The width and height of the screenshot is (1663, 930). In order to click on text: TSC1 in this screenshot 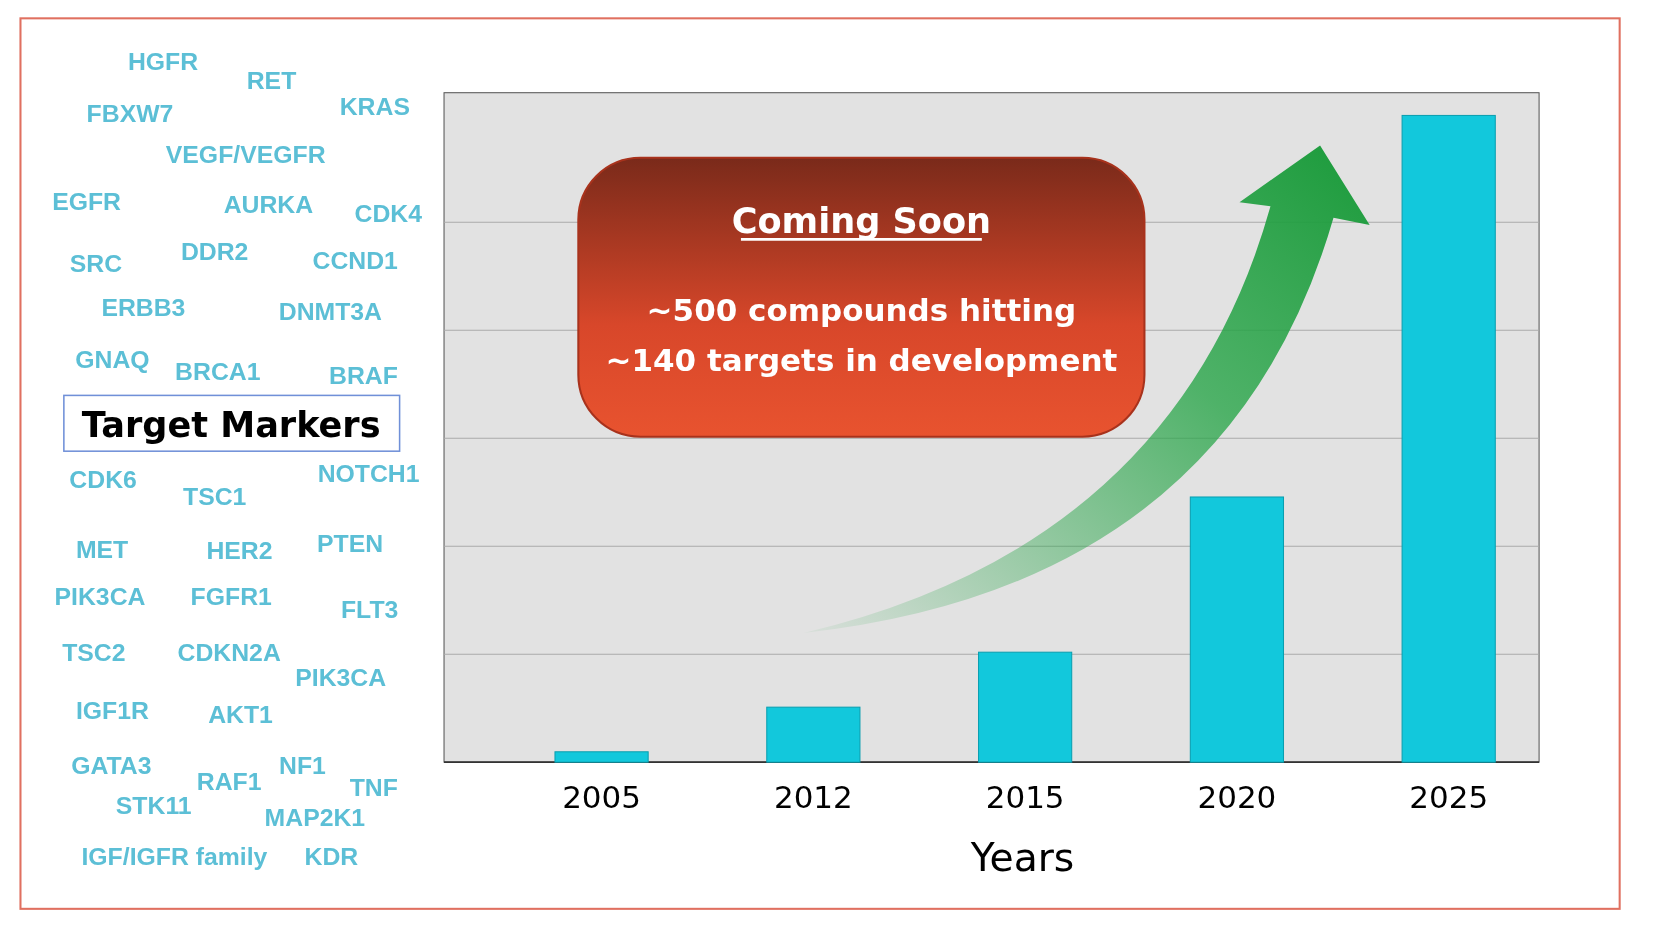, I will do `click(215, 496)`.